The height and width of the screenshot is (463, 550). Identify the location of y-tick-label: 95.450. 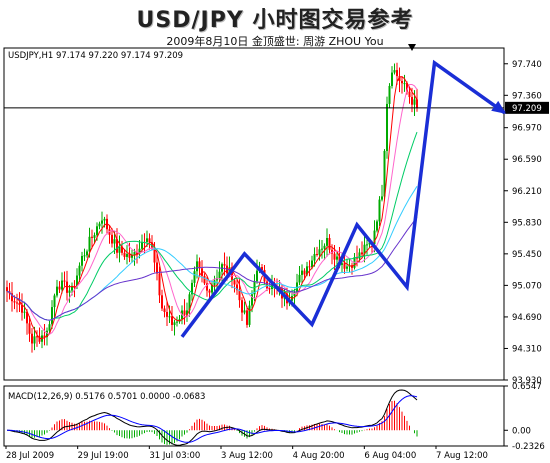
(527, 255).